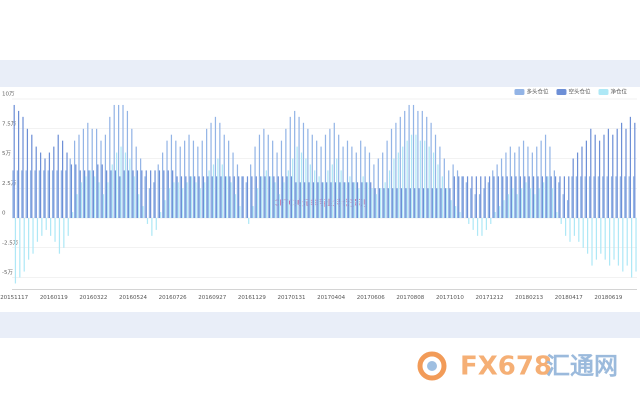 The image size is (640, 400). What do you see at coordinates (519, 92) in the screenshot?
I see `legend-swatch` at bounding box center [519, 92].